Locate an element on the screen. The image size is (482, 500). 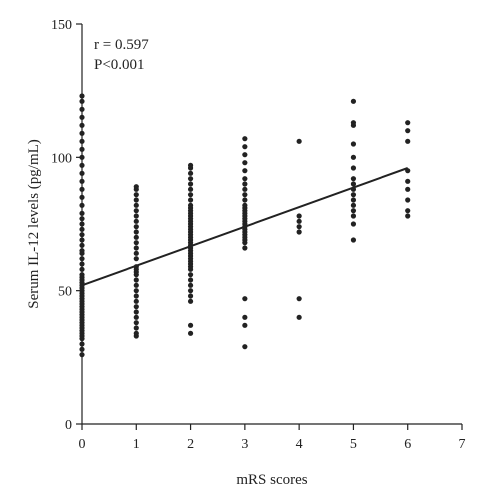
correlation-annotation: r = 0.597 is located at coordinates (121, 45).